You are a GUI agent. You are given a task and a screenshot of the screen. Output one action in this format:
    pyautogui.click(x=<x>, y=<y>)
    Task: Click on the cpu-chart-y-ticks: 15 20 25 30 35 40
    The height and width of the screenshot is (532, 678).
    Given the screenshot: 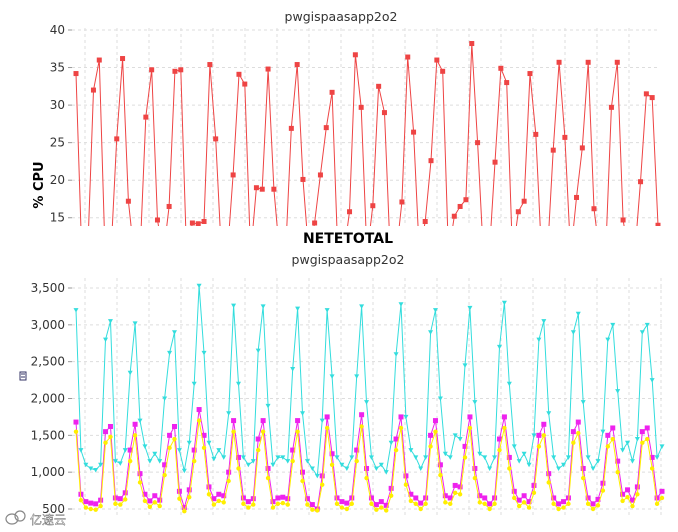 What is the action you would take?
    pyautogui.click(x=61, y=124)
    